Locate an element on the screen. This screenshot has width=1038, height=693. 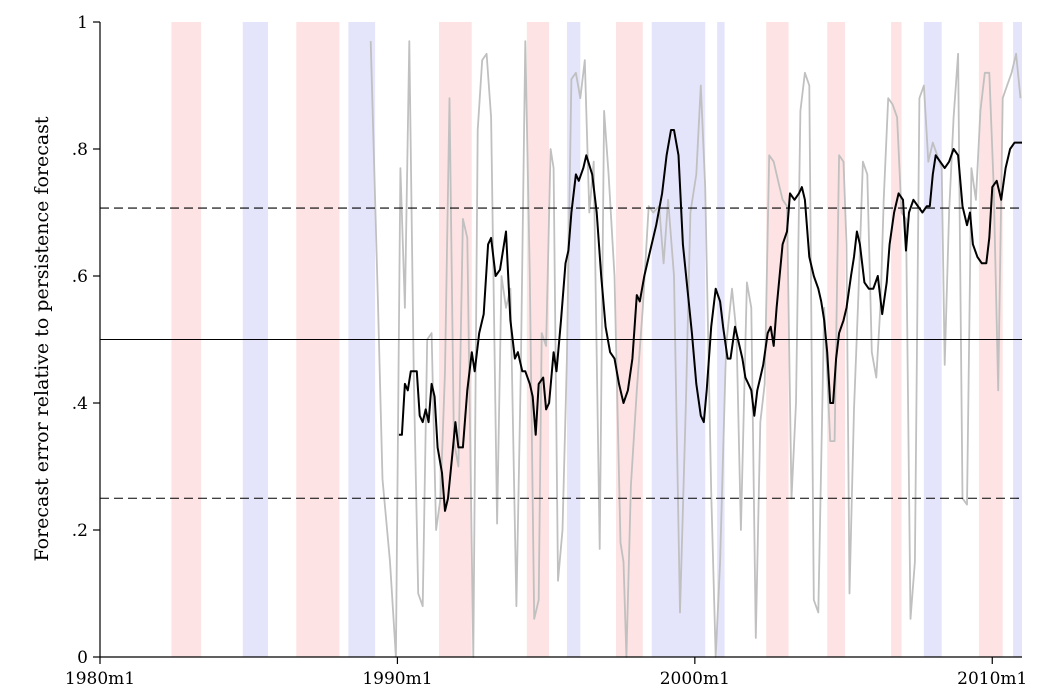
x-tick-label-1: 1990m1 is located at coordinates (397, 679).